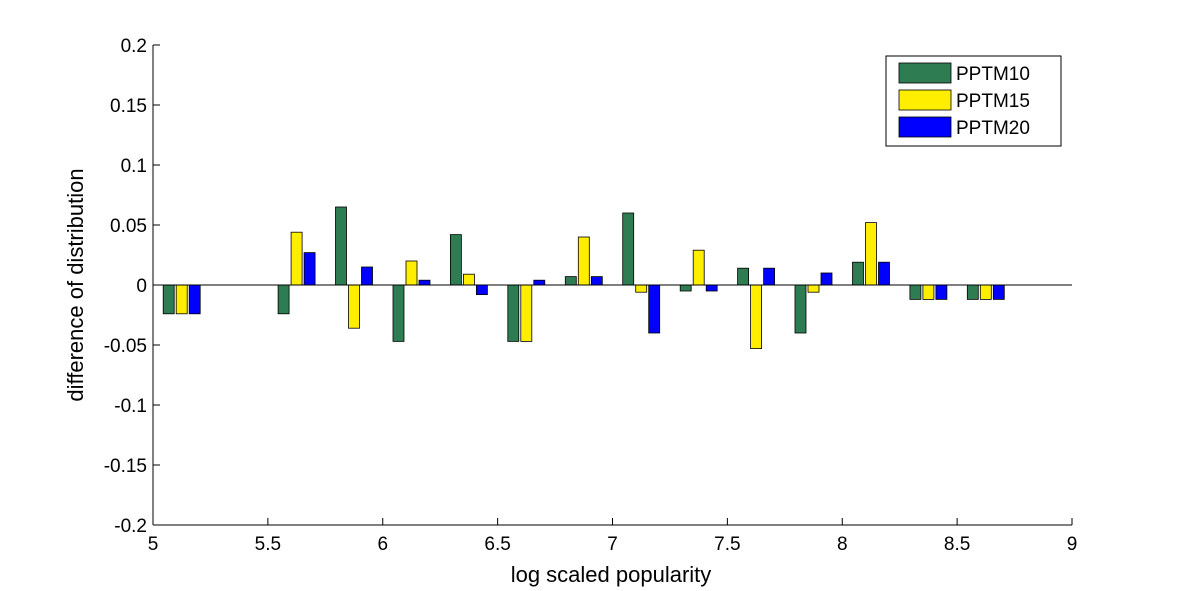 Image resolution: width=1183 pixels, height=591 pixels. Describe the element at coordinates (134, 166) in the screenshot. I see `y-tick-label: 0.1` at that location.